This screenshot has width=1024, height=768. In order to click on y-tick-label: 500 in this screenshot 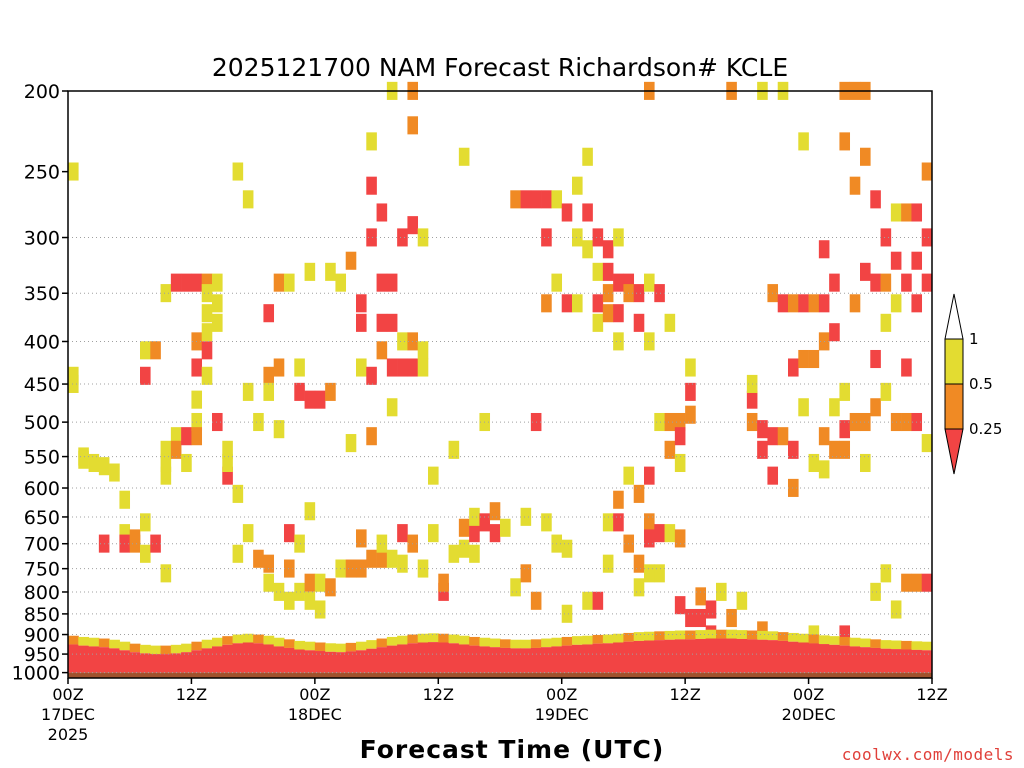, I will do `click(42, 423)`.